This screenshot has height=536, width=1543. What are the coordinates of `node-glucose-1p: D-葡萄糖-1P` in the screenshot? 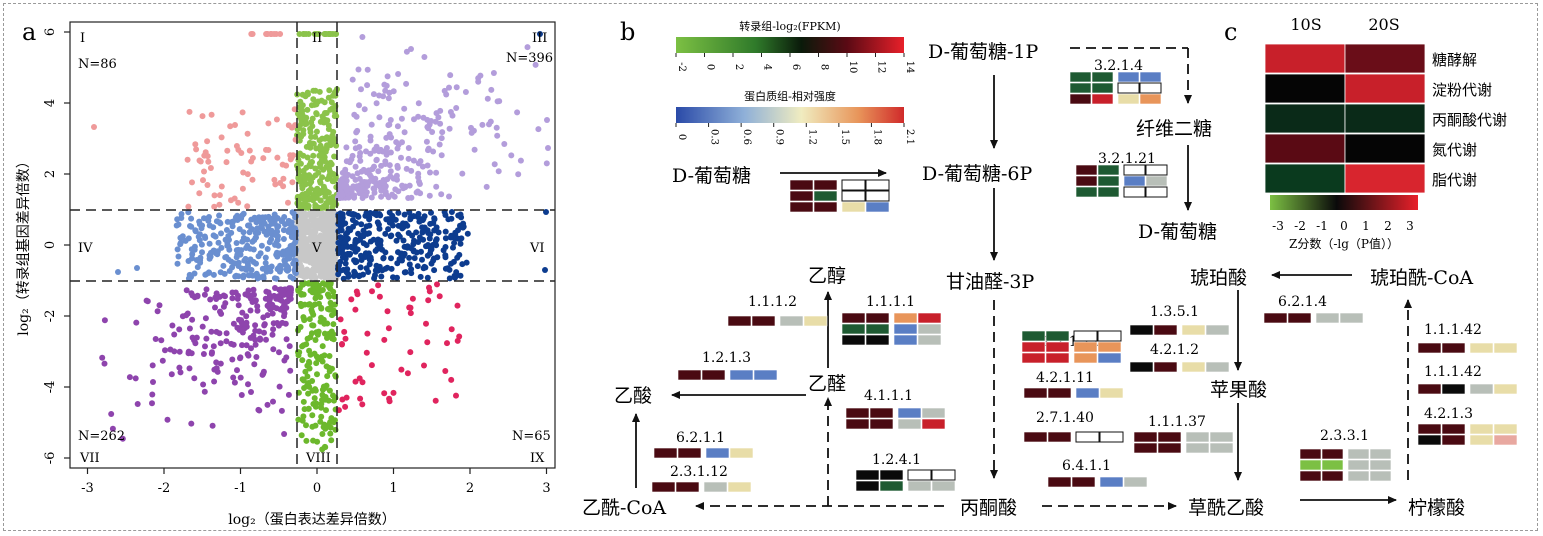 It's located at (983, 52).